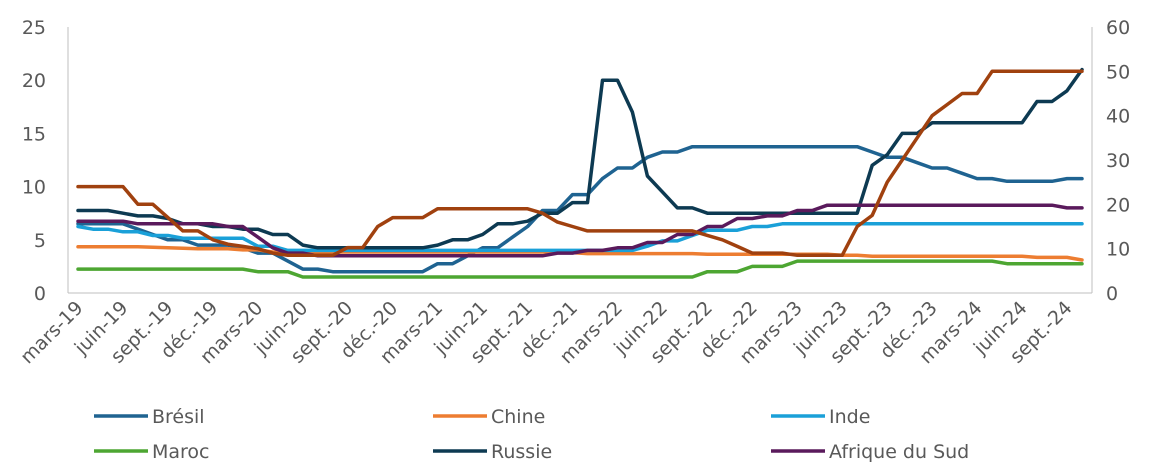 This screenshot has width=1152, height=462. Describe the element at coordinates (34, 188) in the screenshot. I see `left-tick-label: 10` at that location.